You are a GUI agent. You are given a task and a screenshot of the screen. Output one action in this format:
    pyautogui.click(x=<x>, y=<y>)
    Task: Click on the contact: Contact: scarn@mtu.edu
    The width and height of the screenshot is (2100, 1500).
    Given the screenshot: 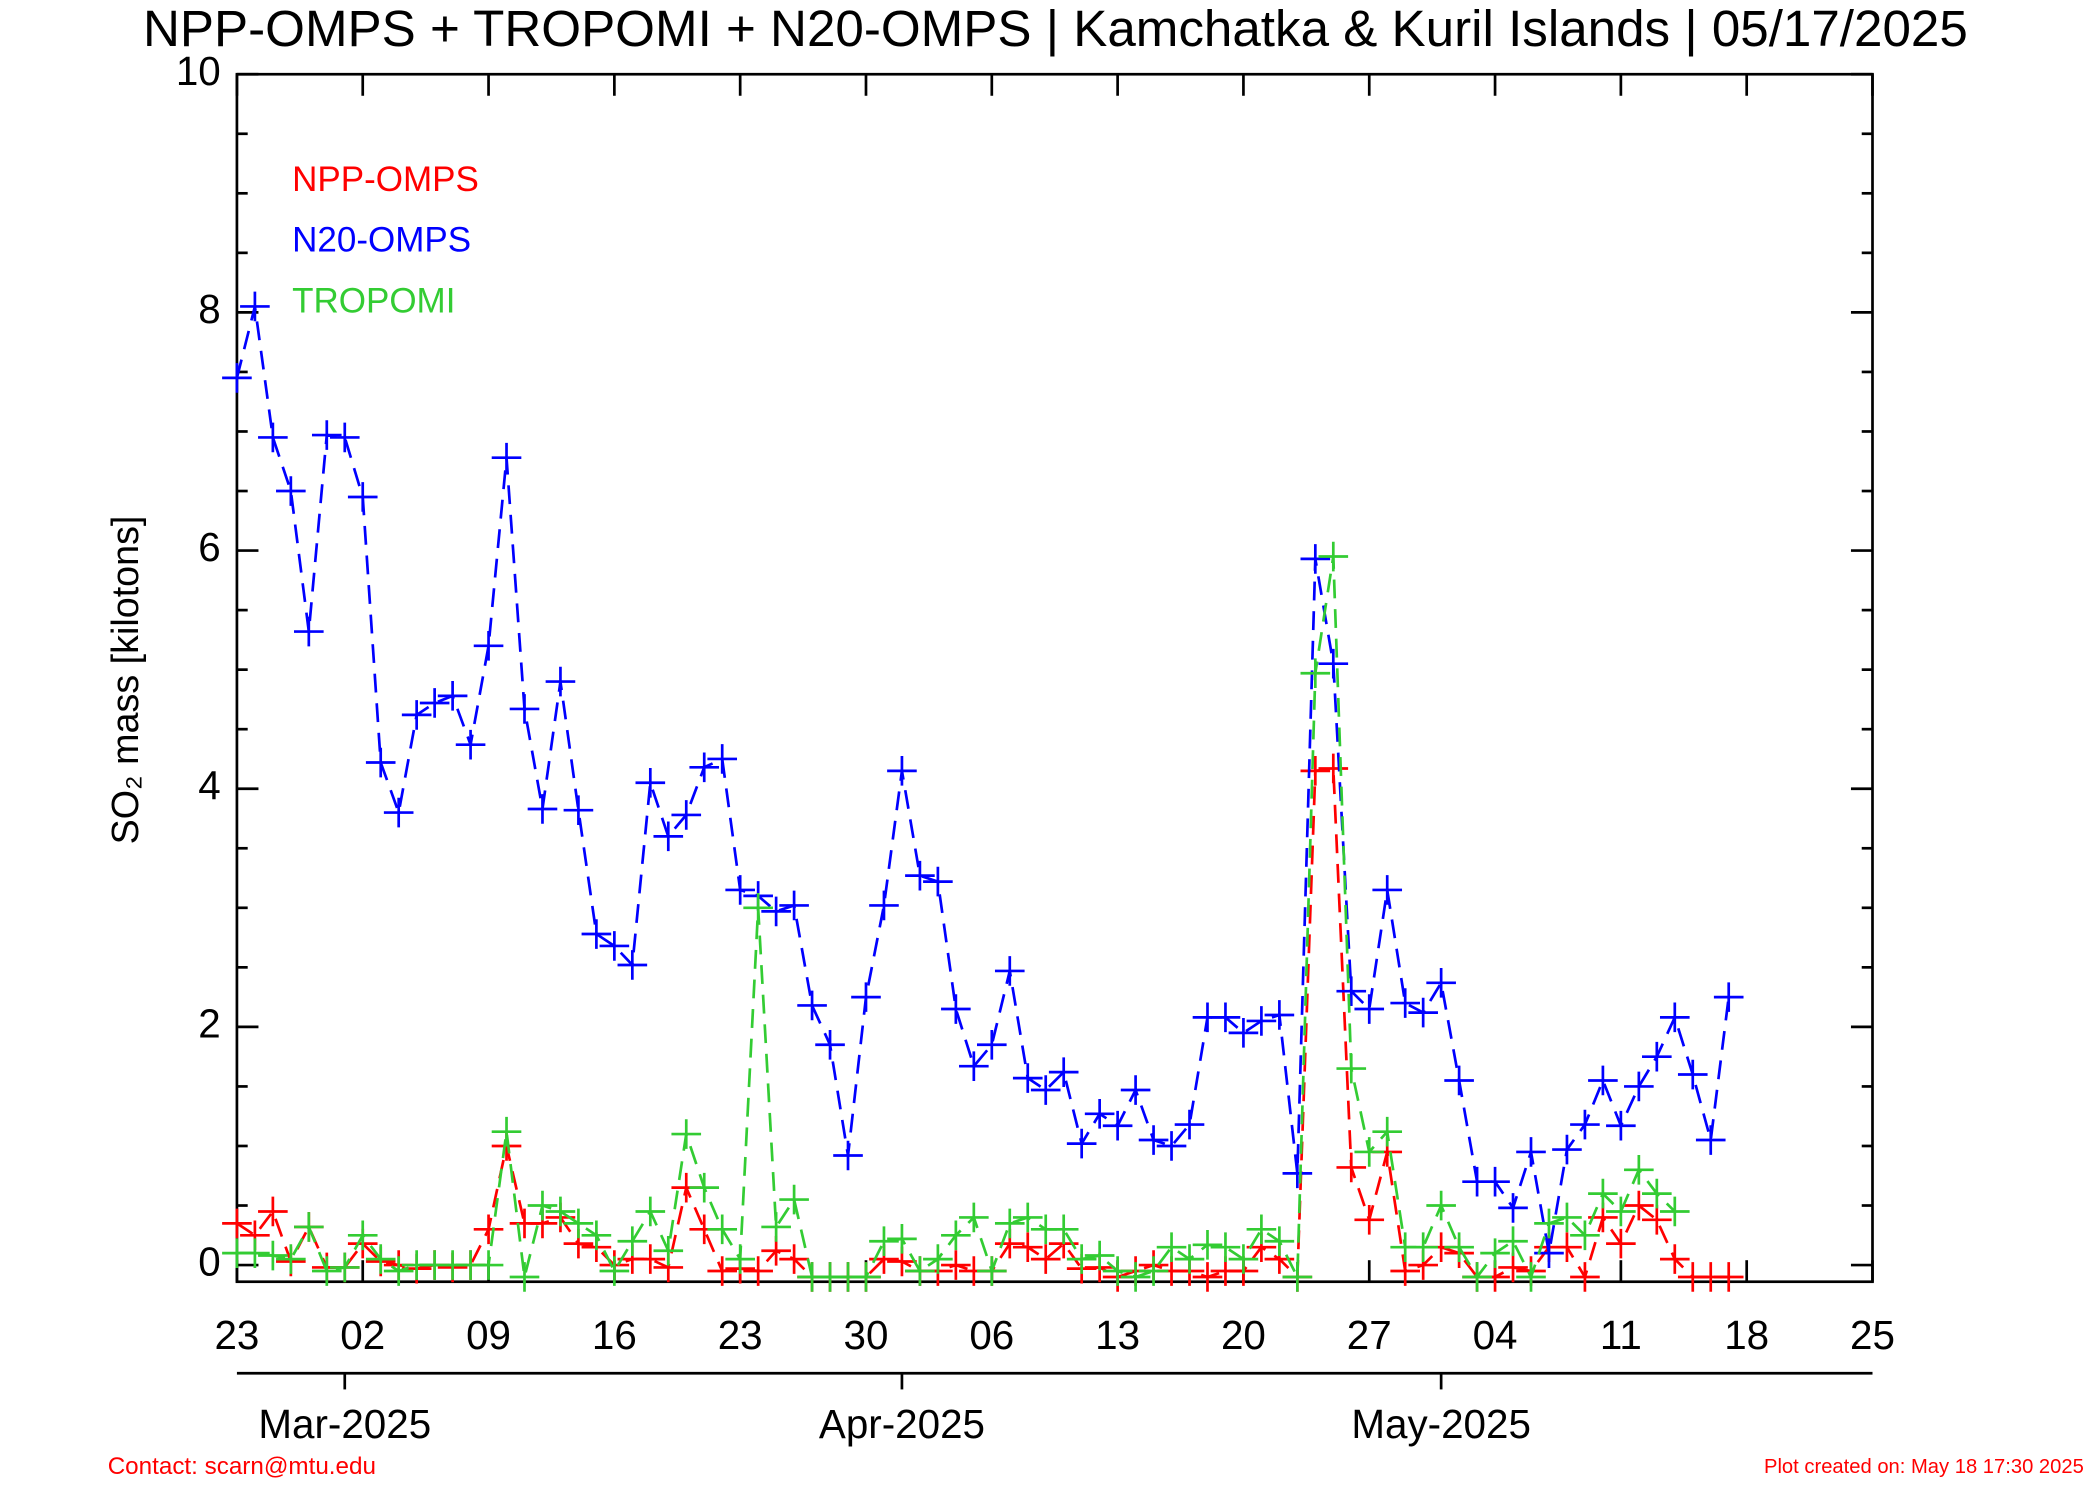 What is the action you would take?
    pyautogui.click(x=242, y=1466)
    